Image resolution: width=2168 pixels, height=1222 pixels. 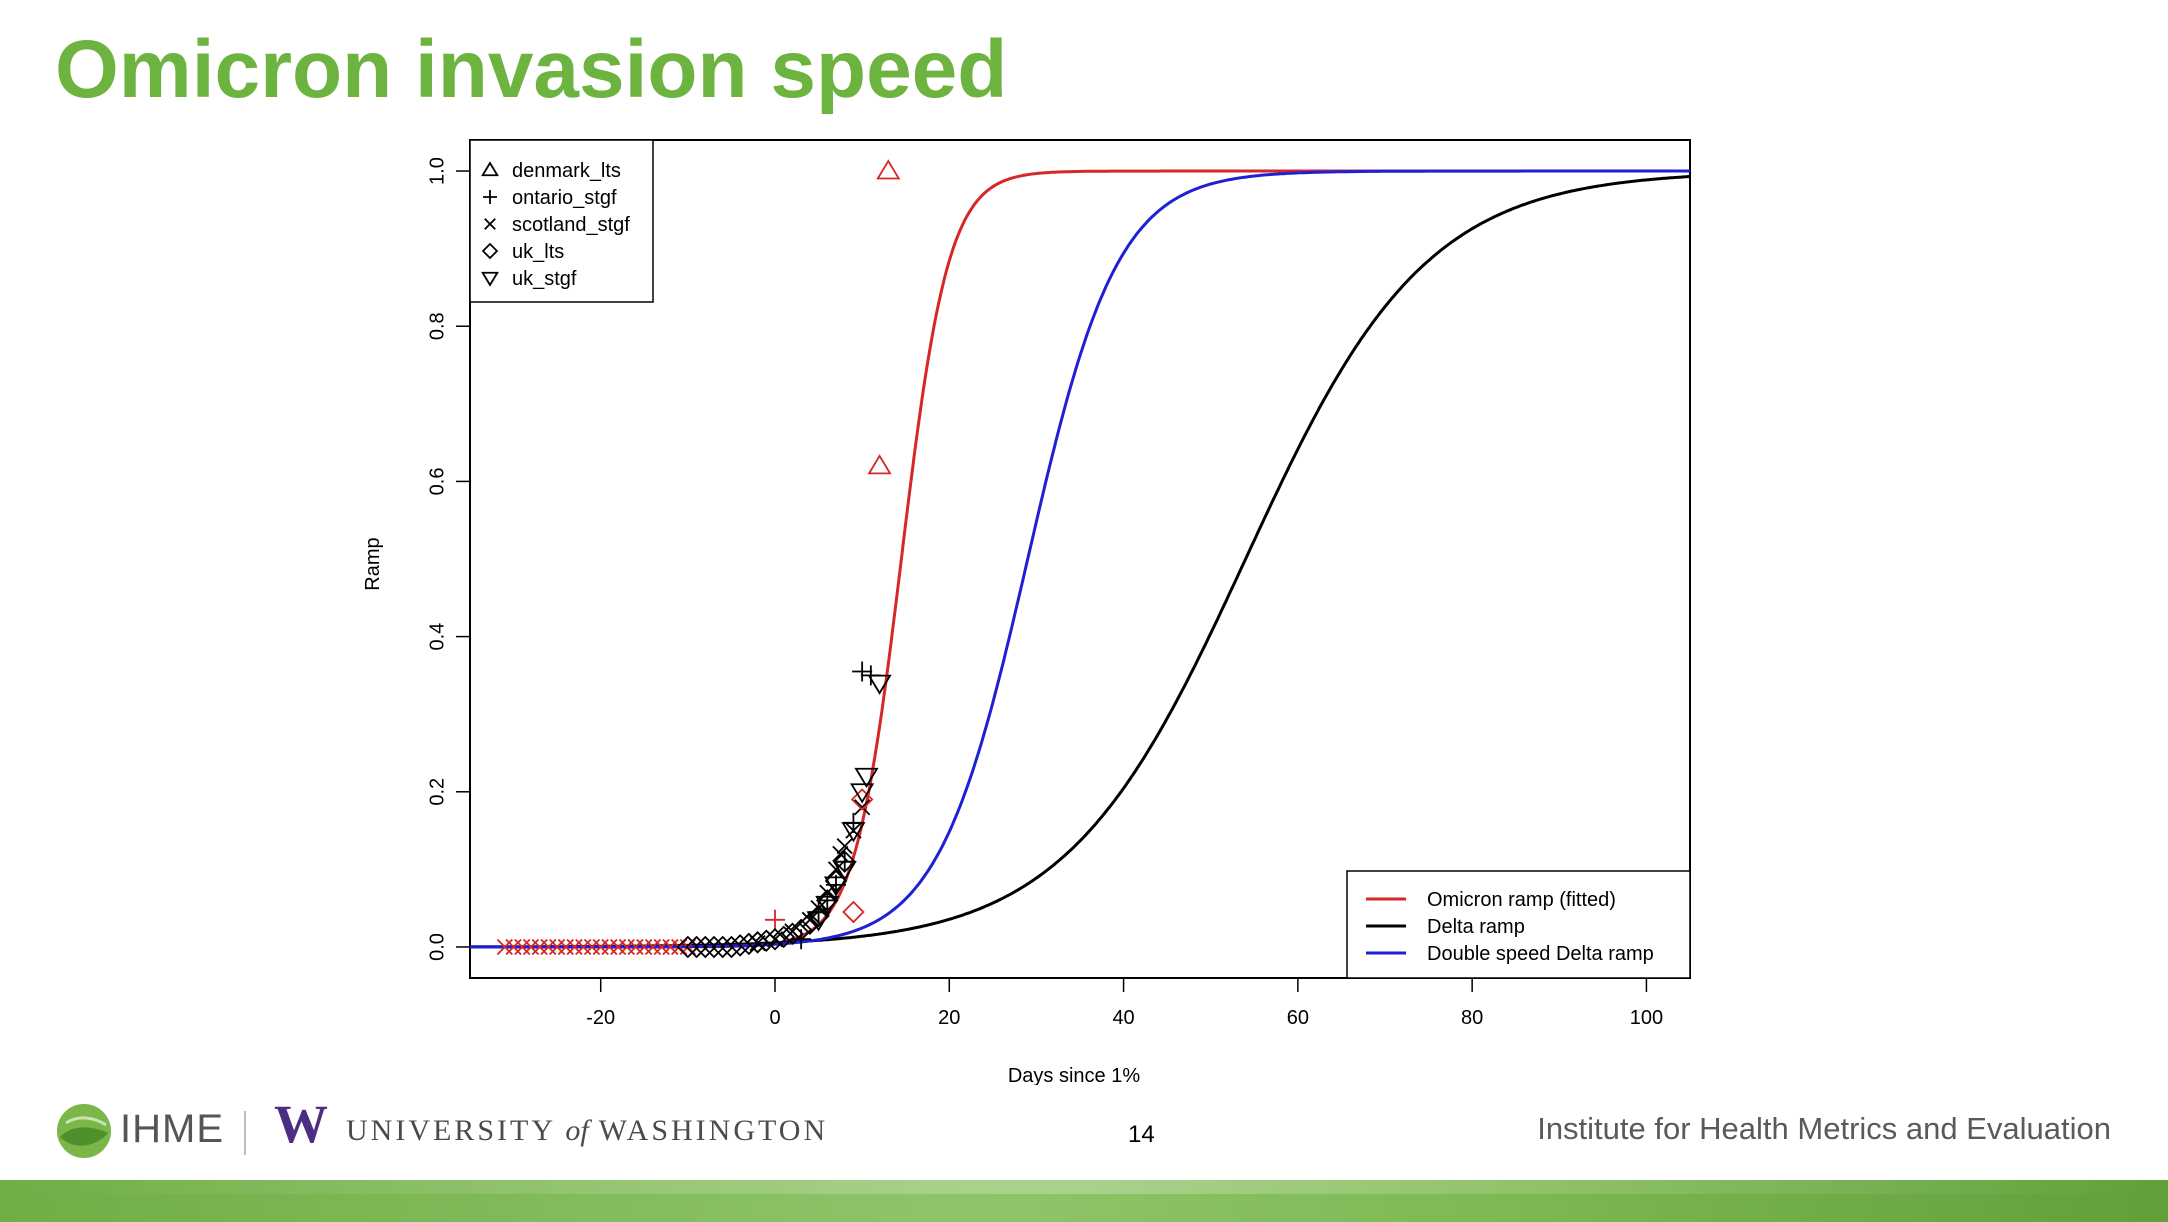 I want to click on ihme-leaf-icon, so click(x=84, y=1131).